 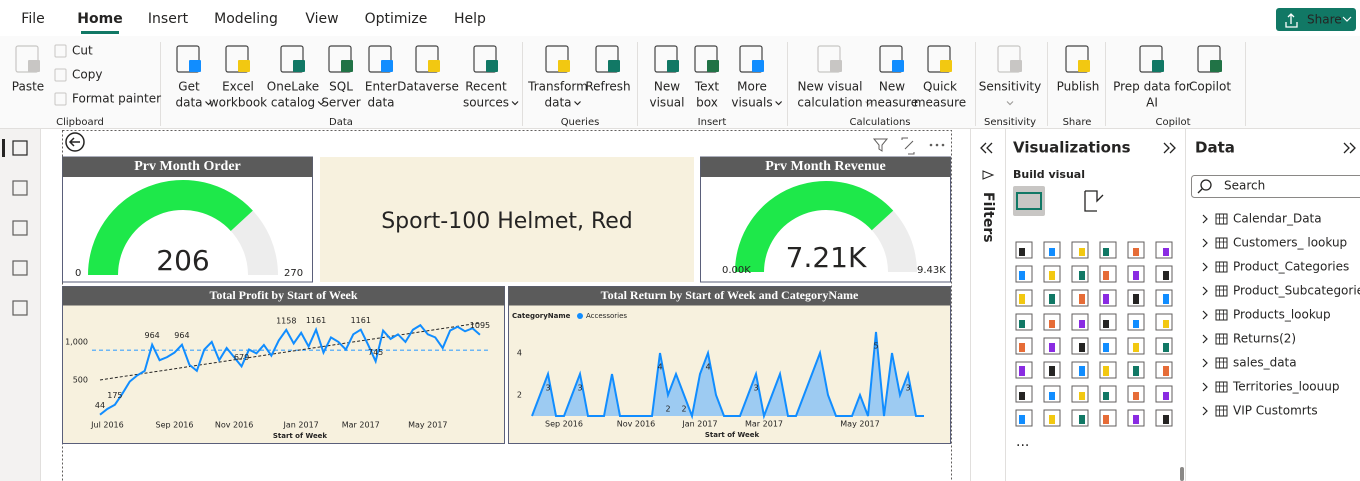 I want to click on ribbon-button: Server, so click(x=340, y=103).